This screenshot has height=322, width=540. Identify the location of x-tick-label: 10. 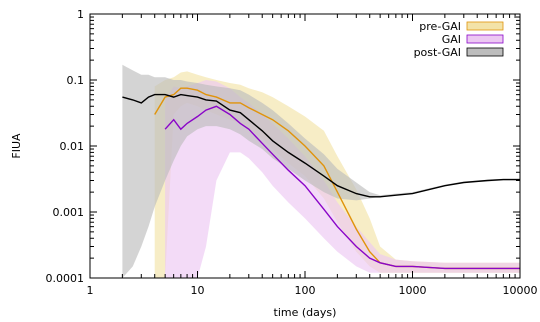
(198, 290).